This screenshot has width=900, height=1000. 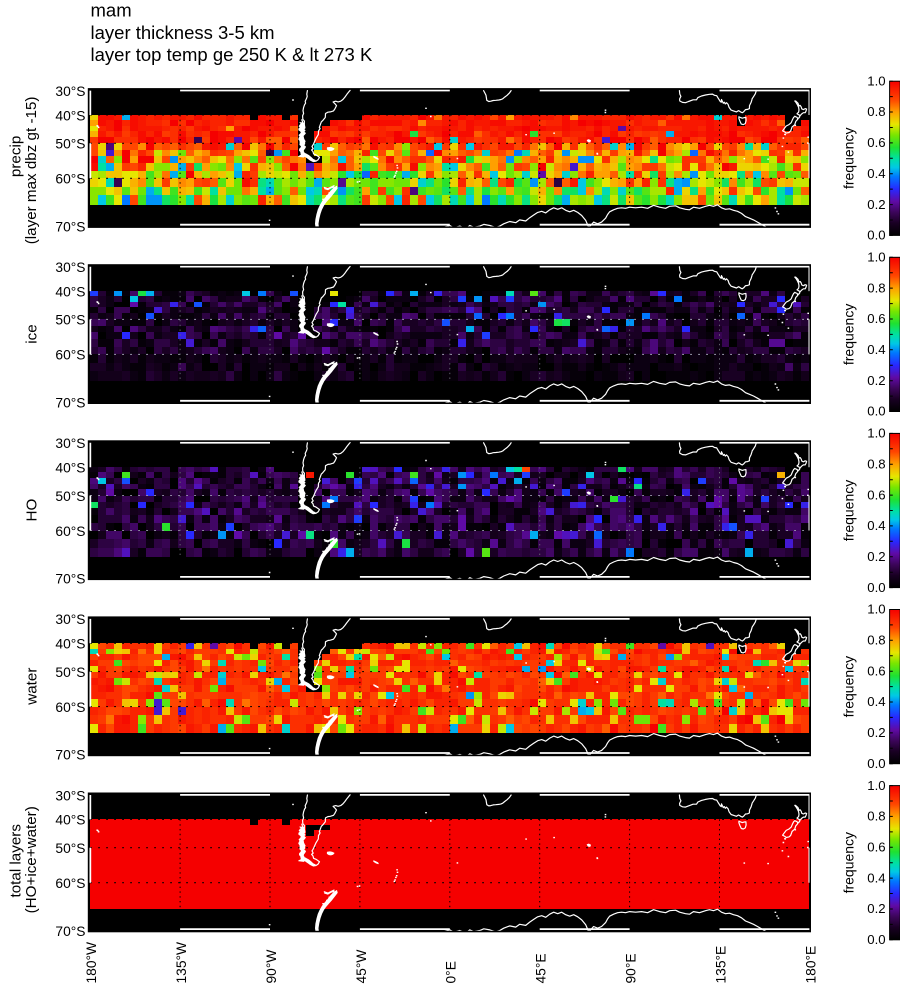 What do you see at coordinates (31, 171) in the screenshot?
I see `svg-text: (layer max dbz gt -15)` at bounding box center [31, 171].